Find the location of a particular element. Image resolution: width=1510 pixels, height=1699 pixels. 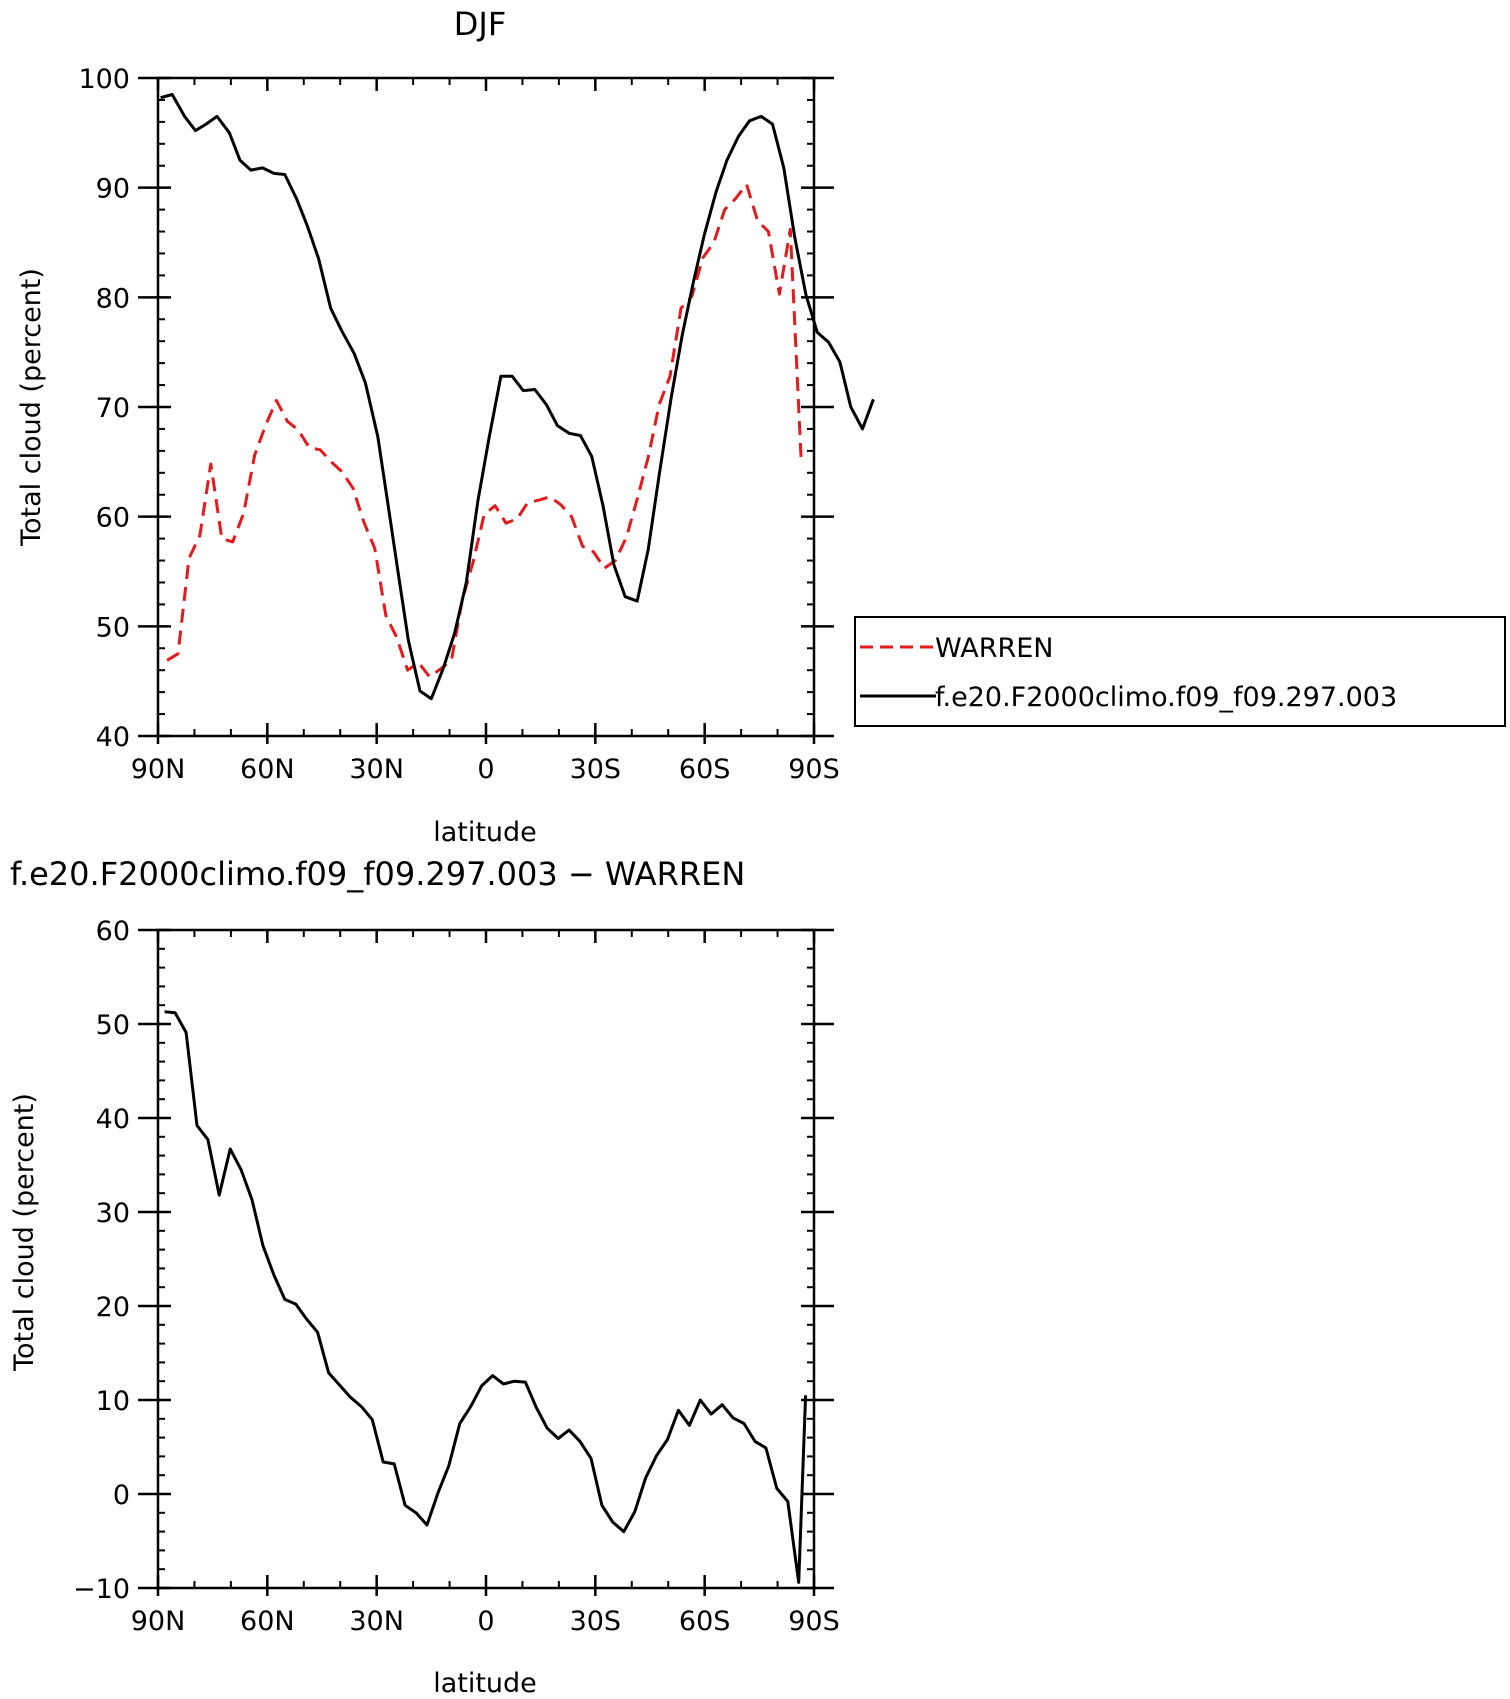

y-tick-label: 90 is located at coordinates (113, 189).